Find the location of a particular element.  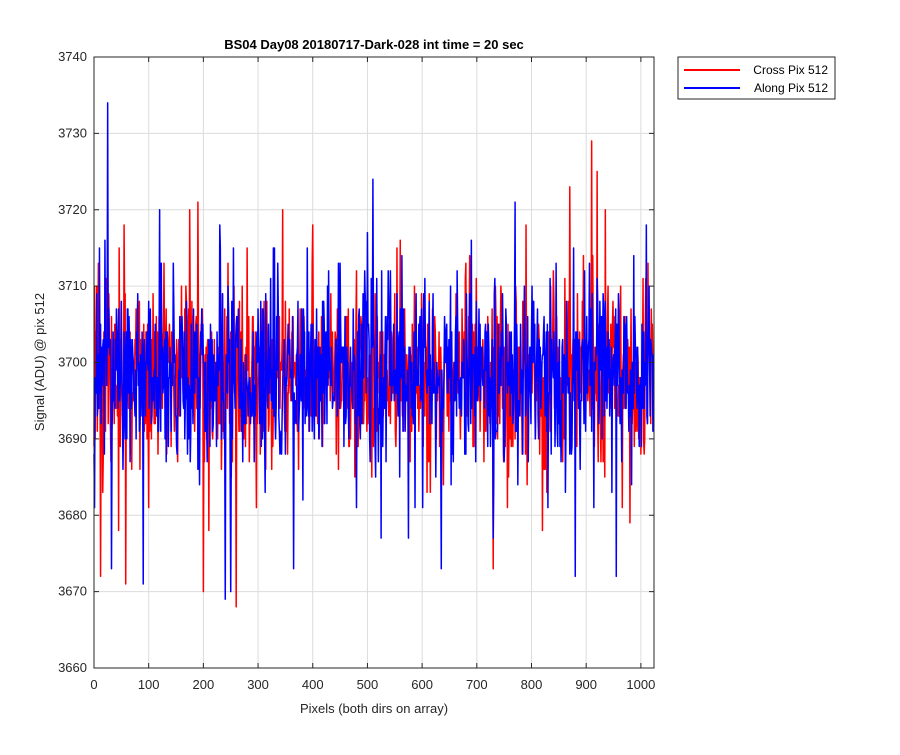

y-axis-label: Signal (ADU) @ pix 512 is located at coordinates (39, 362).